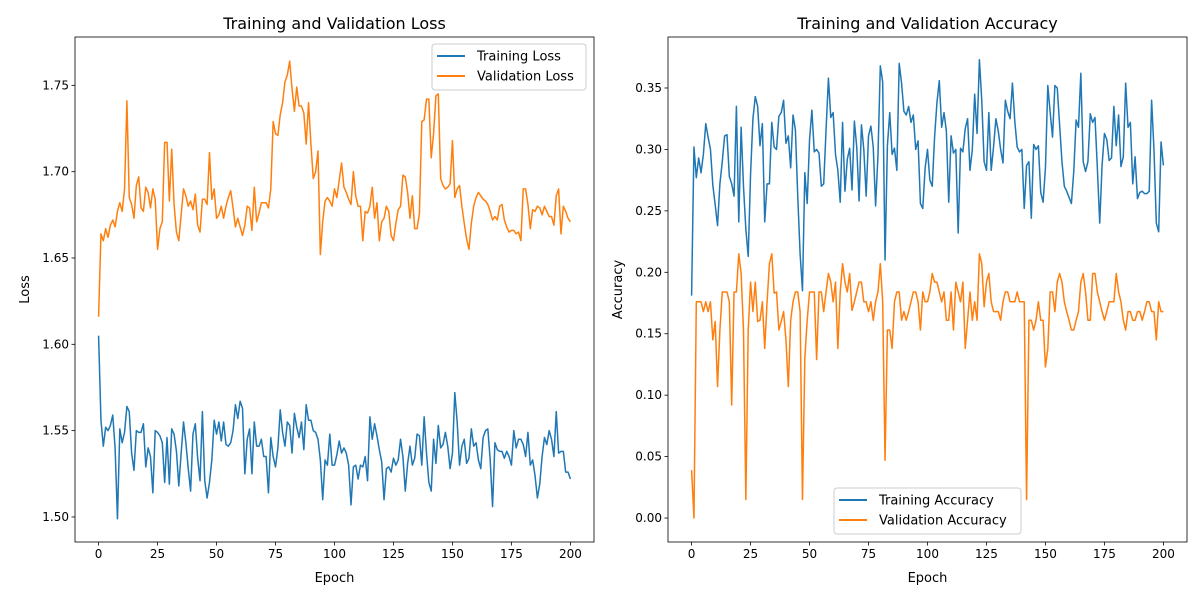 The height and width of the screenshot is (600, 1200). What do you see at coordinates (648, 88) in the screenshot?
I see `y-tick-label: 0.35` at bounding box center [648, 88].